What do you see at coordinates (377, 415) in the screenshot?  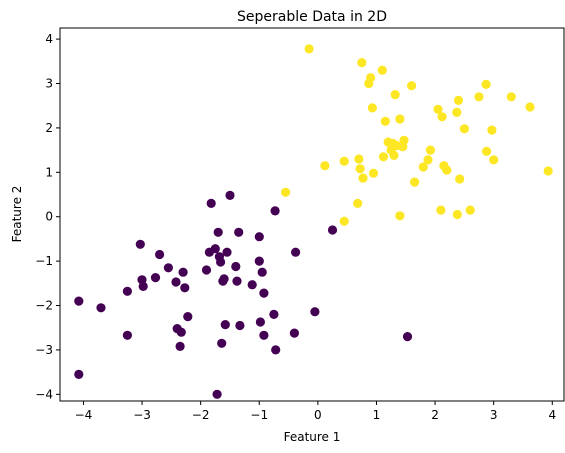 I see `x-tick-label: 1` at bounding box center [377, 415].